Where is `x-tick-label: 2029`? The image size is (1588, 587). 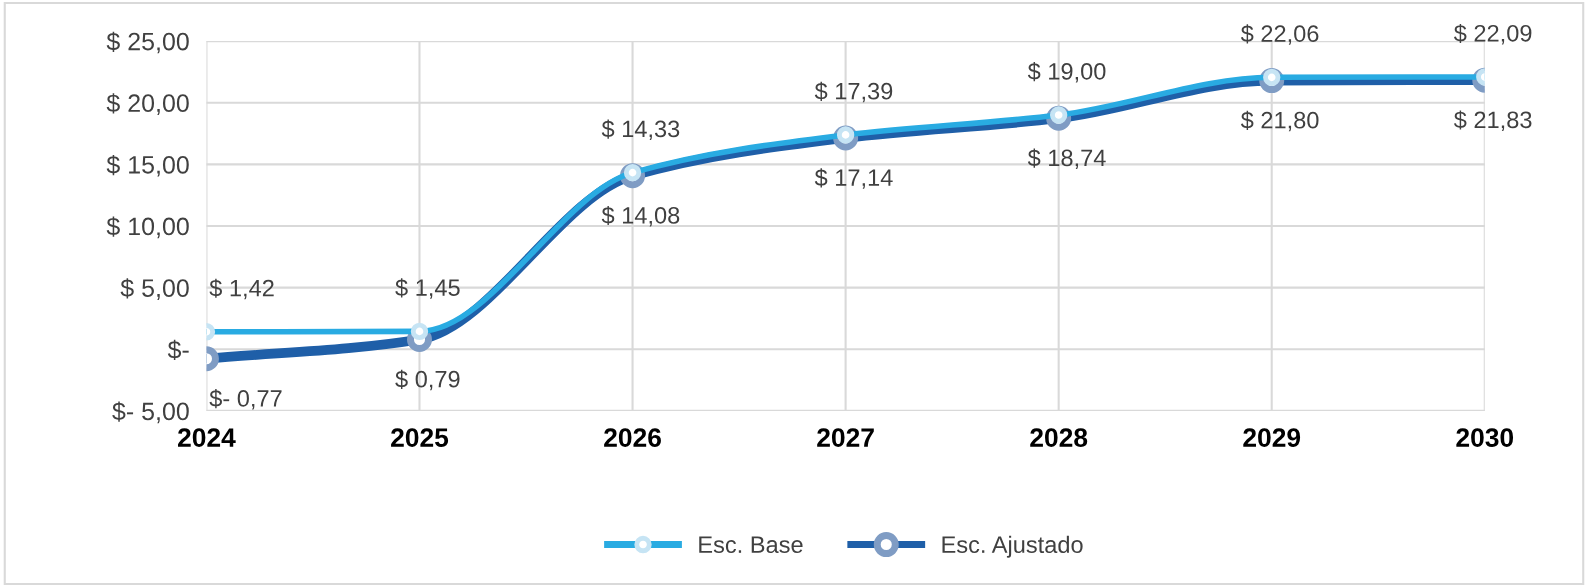 x-tick-label: 2029 is located at coordinates (1272, 437).